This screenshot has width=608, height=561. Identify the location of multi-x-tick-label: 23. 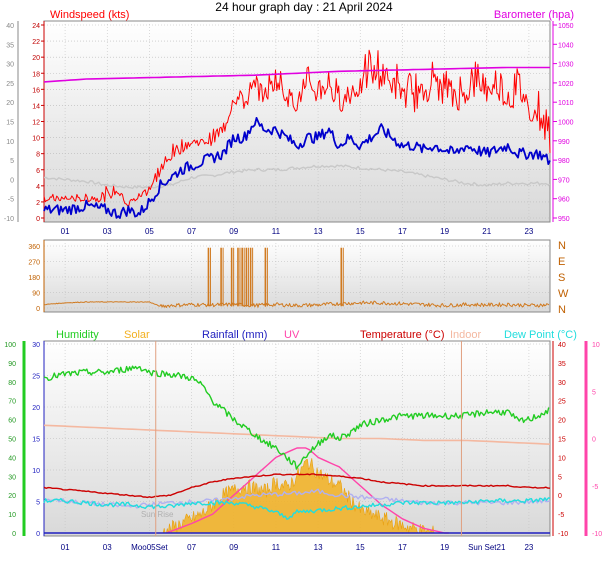
(528, 547).